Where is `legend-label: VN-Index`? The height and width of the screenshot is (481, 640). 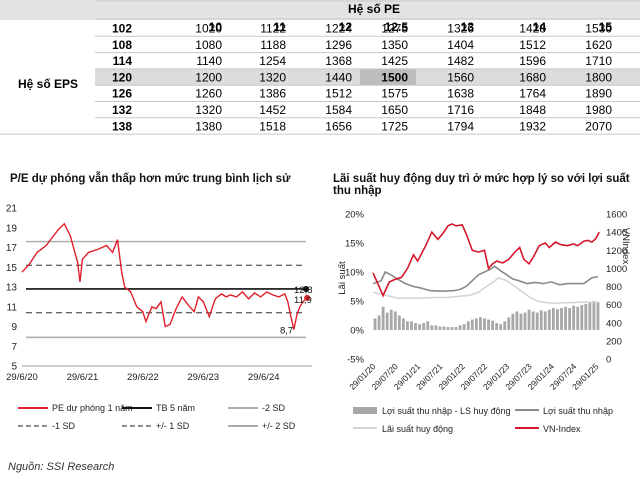
legend-label: VN-Index is located at coordinates (562, 429).